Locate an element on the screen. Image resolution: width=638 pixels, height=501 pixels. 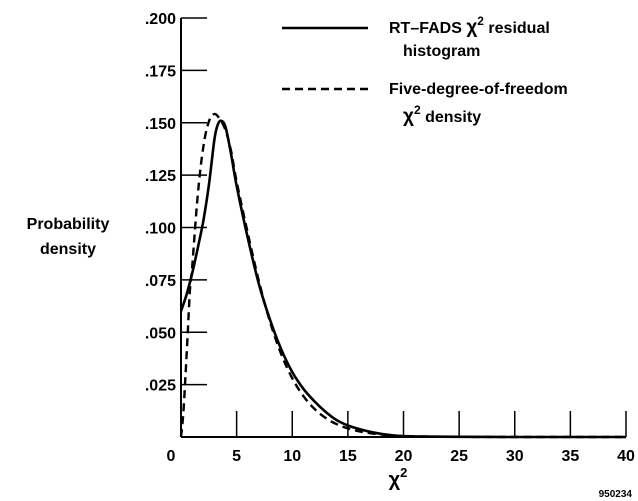
x-tick-label: 10 is located at coordinates (292, 456).